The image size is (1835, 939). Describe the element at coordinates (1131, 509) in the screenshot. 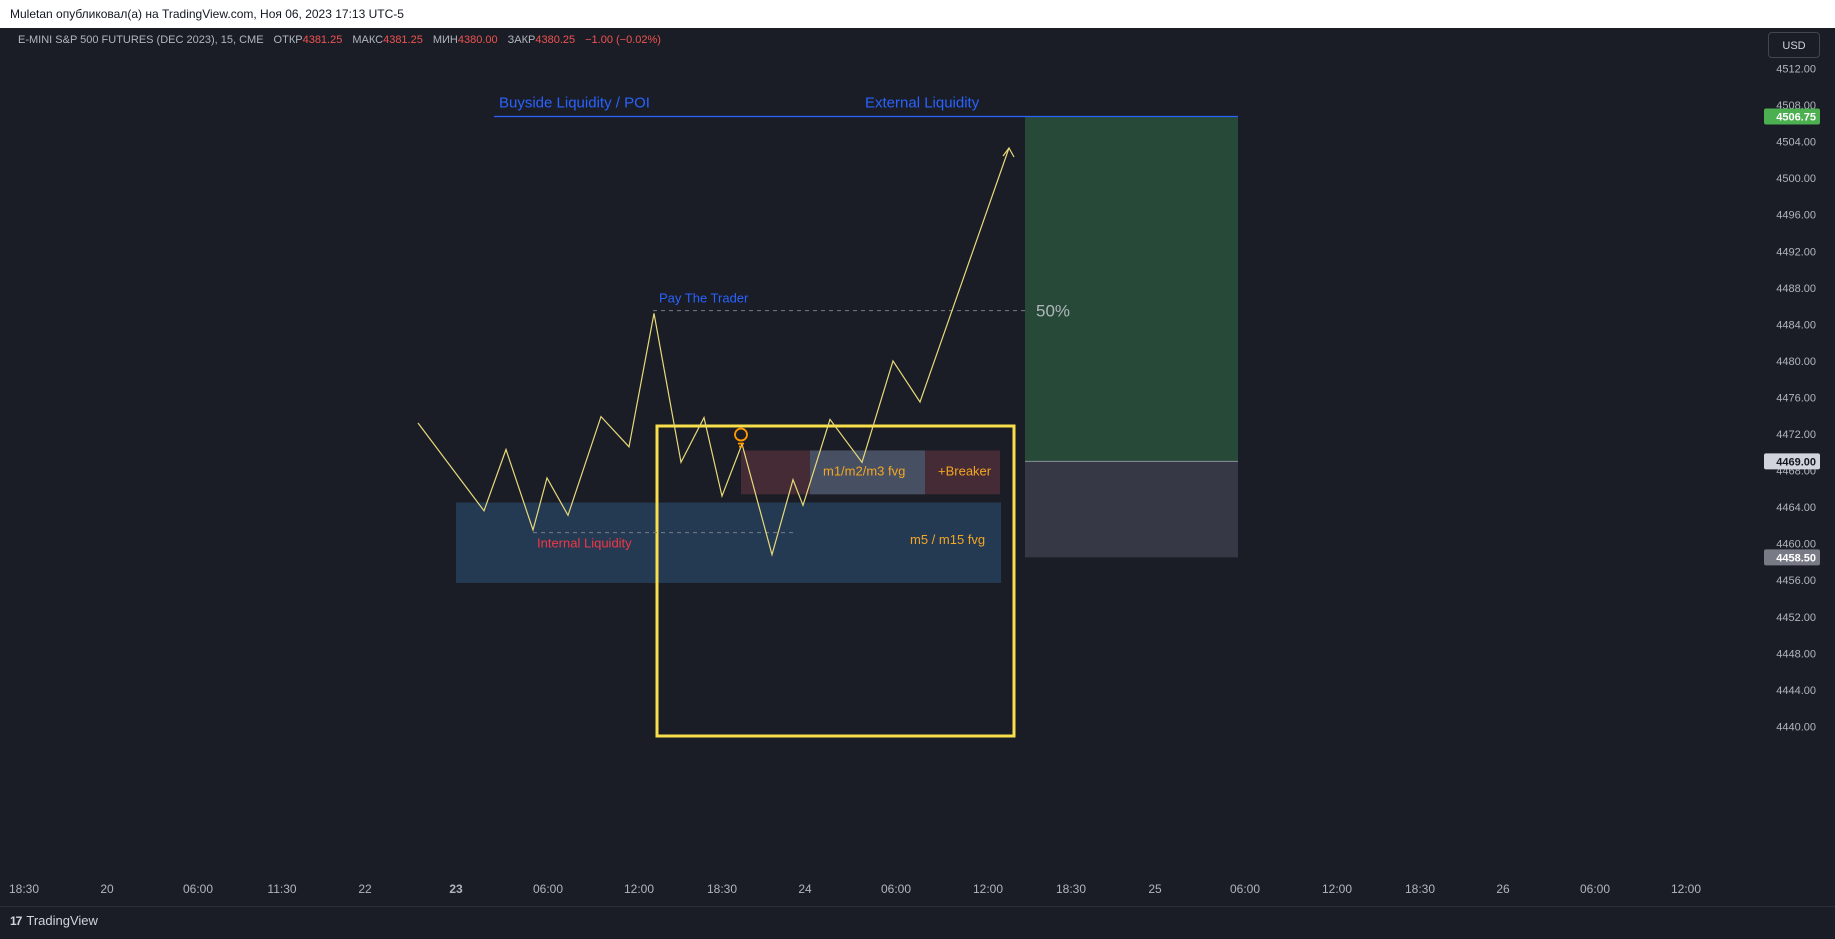

I see `stop-zone` at that location.